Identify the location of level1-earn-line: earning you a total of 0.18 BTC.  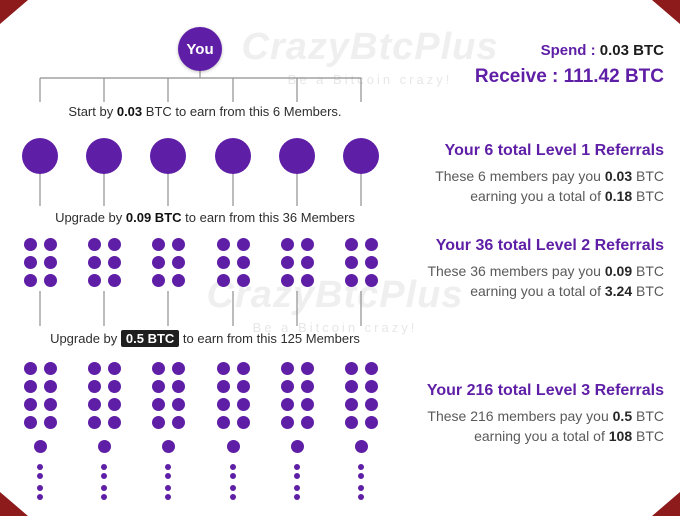
(514, 196).